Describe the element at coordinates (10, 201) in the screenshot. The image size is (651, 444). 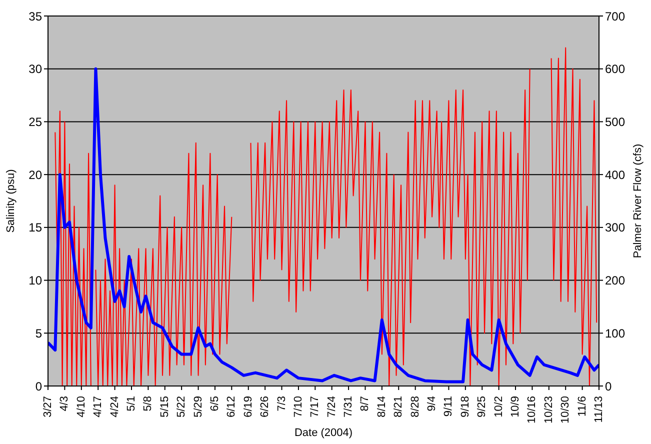
I see `y-axis-title: Salinity (psu)` at that location.